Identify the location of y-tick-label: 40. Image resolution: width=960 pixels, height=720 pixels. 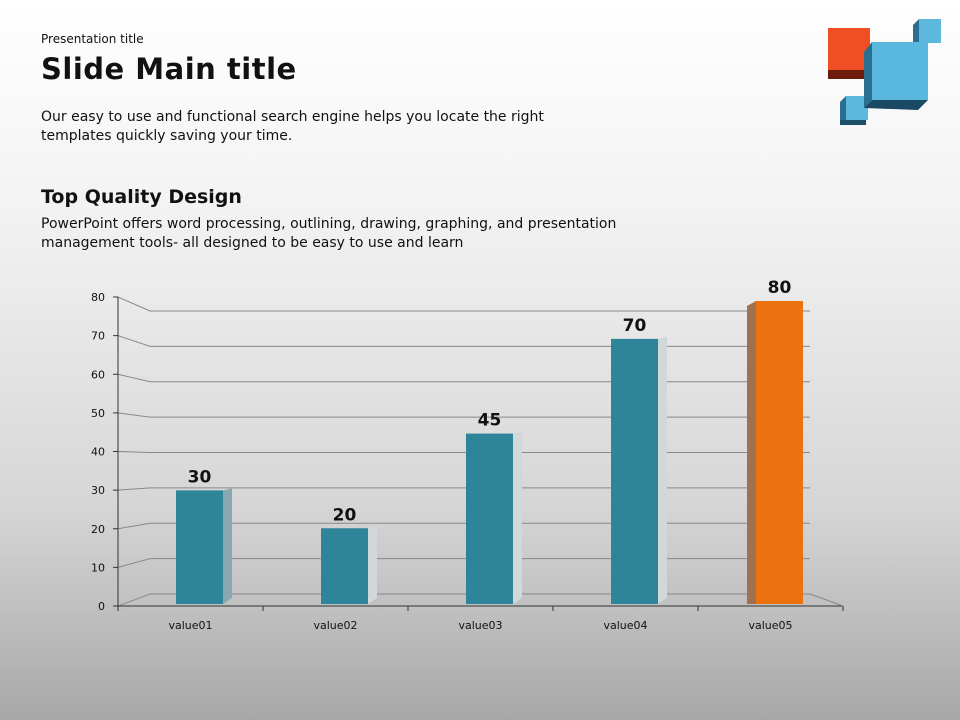
(98, 452).